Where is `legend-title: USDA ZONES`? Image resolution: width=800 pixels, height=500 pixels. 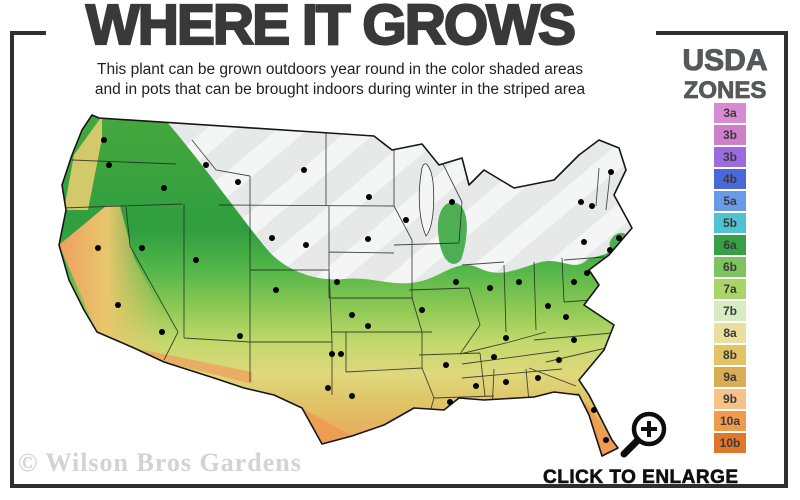 legend-title: USDA ZONES is located at coordinates (725, 74).